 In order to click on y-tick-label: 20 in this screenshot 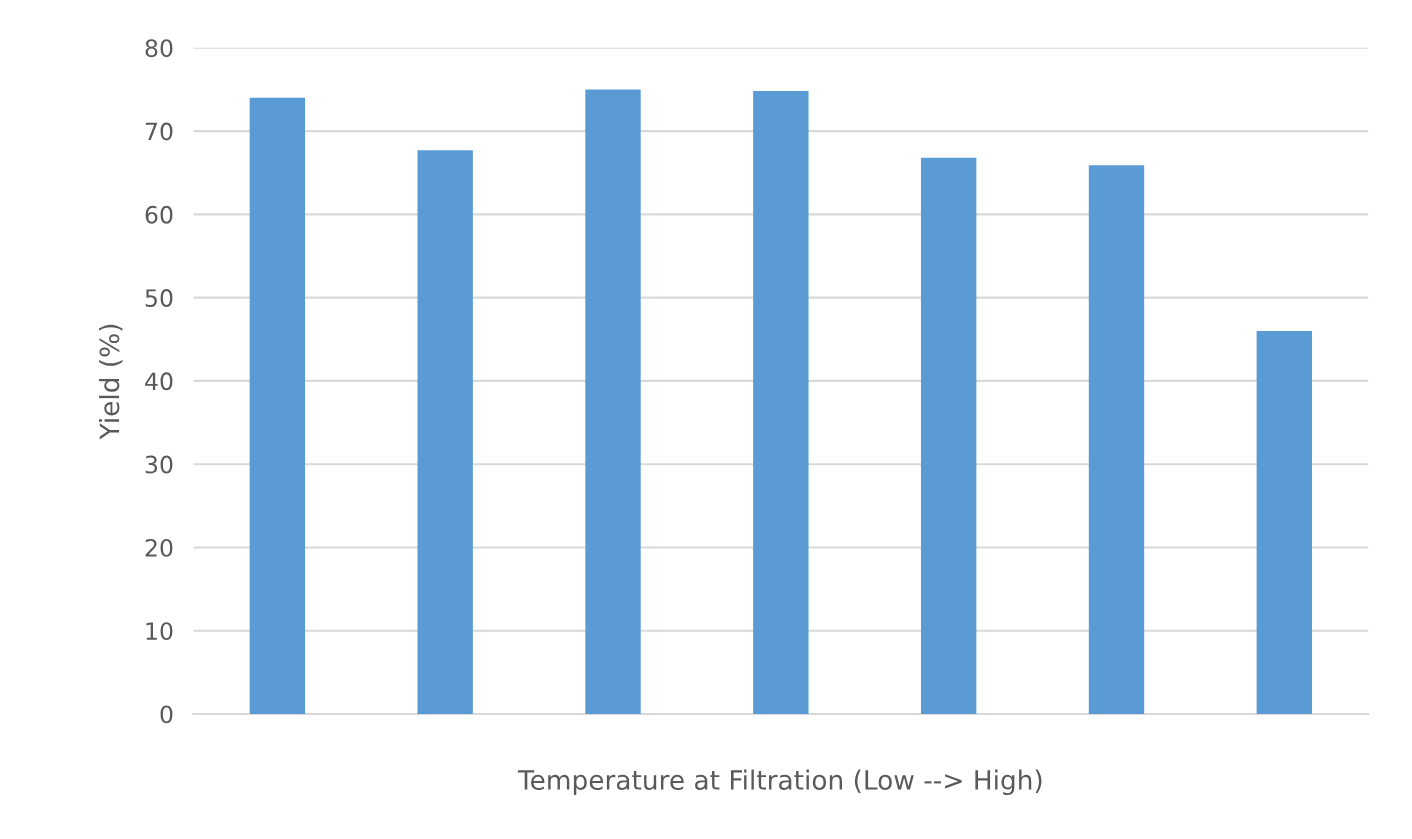, I will do `click(159, 547)`.